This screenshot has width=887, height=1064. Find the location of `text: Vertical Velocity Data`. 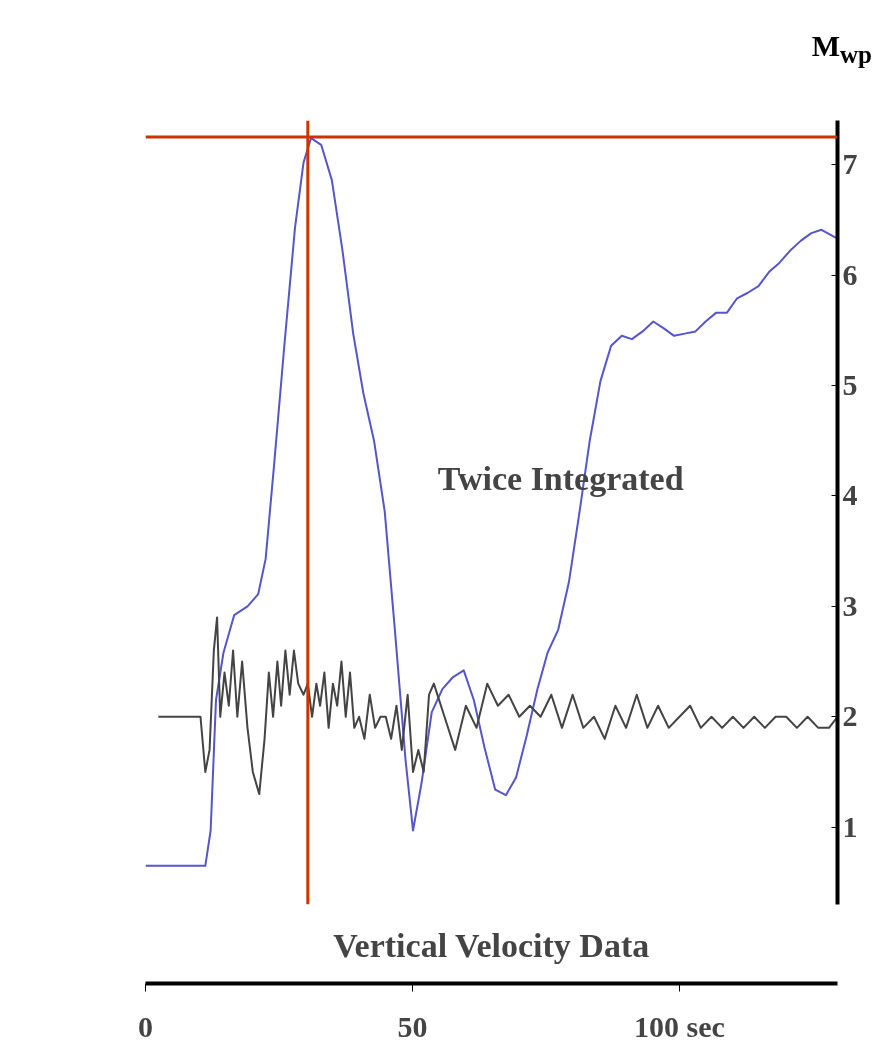

text: Vertical Velocity Data is located at coordinates (491, 945).